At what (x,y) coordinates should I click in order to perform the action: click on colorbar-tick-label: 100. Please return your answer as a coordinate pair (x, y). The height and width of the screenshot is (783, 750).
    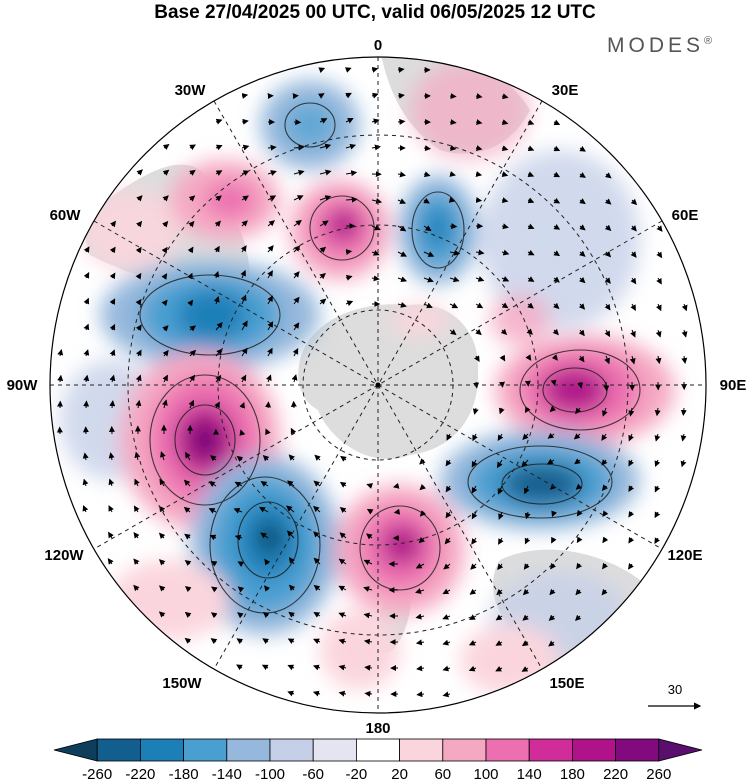
    Looking at the image, I should click on (485, 774).